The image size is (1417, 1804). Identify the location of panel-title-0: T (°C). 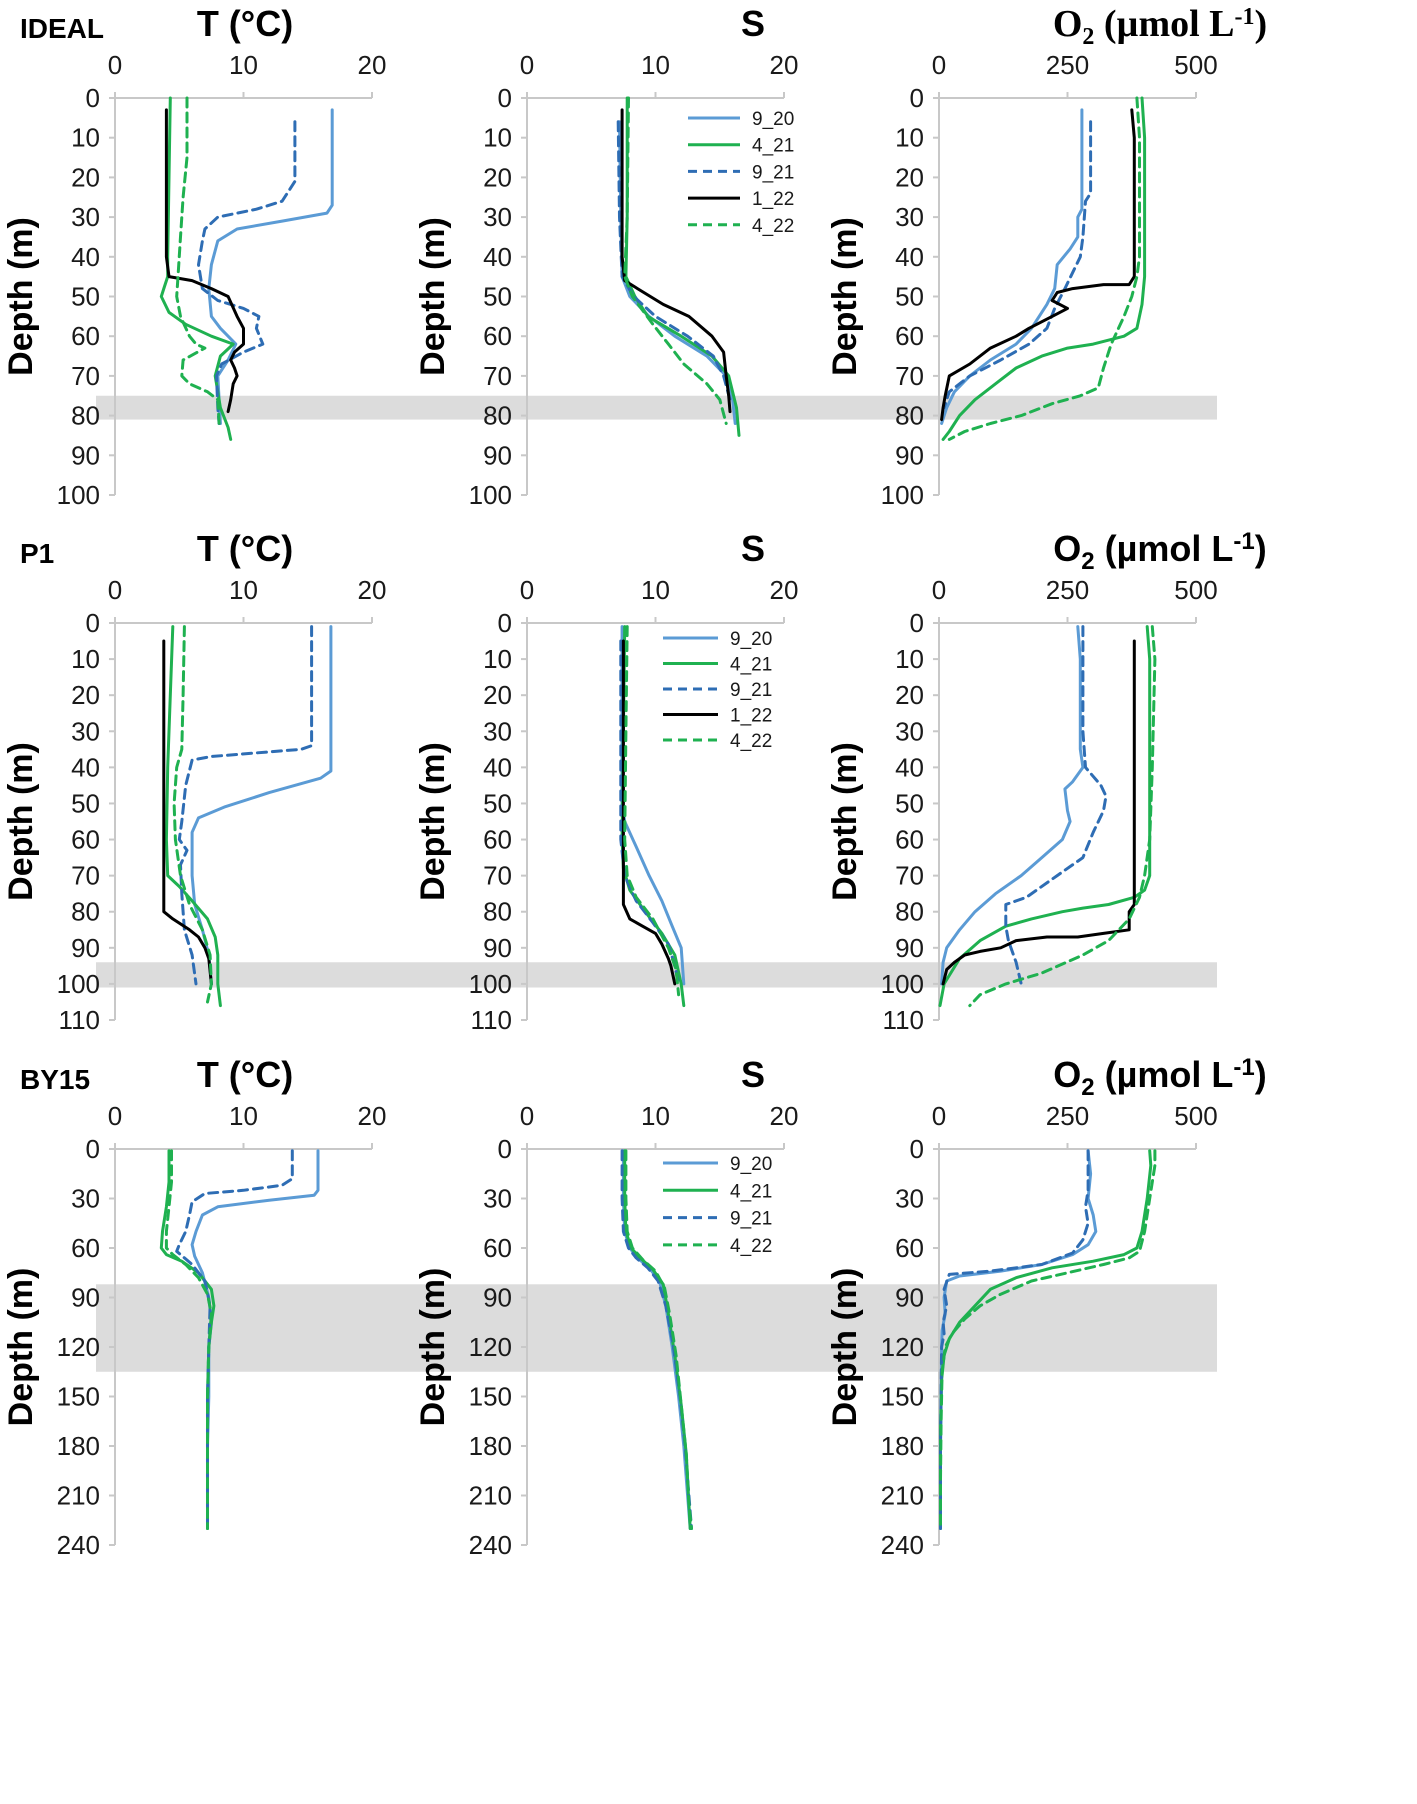
(245, 23).